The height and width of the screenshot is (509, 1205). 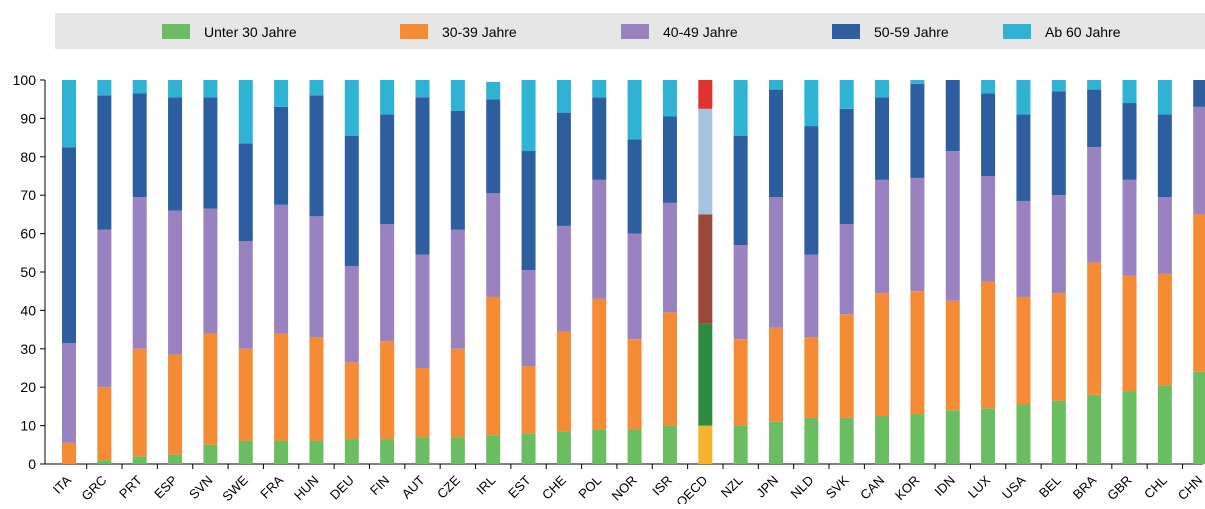 I want to click on legend-item: 40-49 Jahre, so click(x=679, y=32).